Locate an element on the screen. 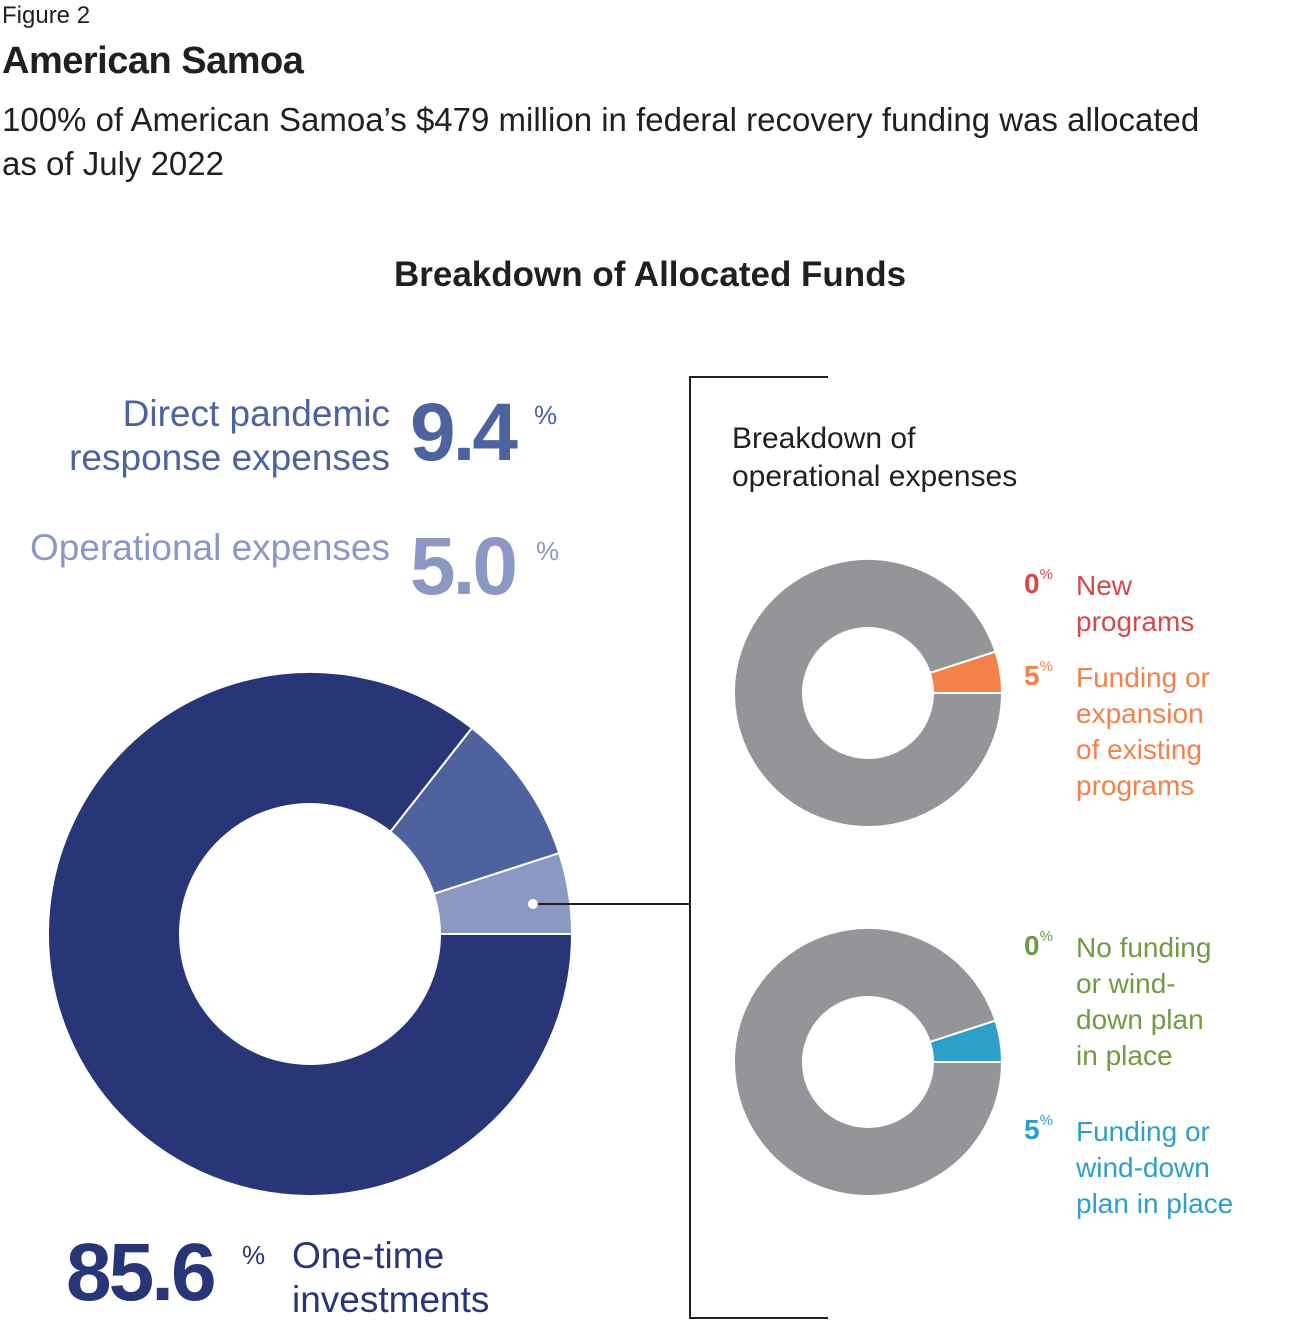  direct-expenses-unit: % is located at coordinates (546, 415).